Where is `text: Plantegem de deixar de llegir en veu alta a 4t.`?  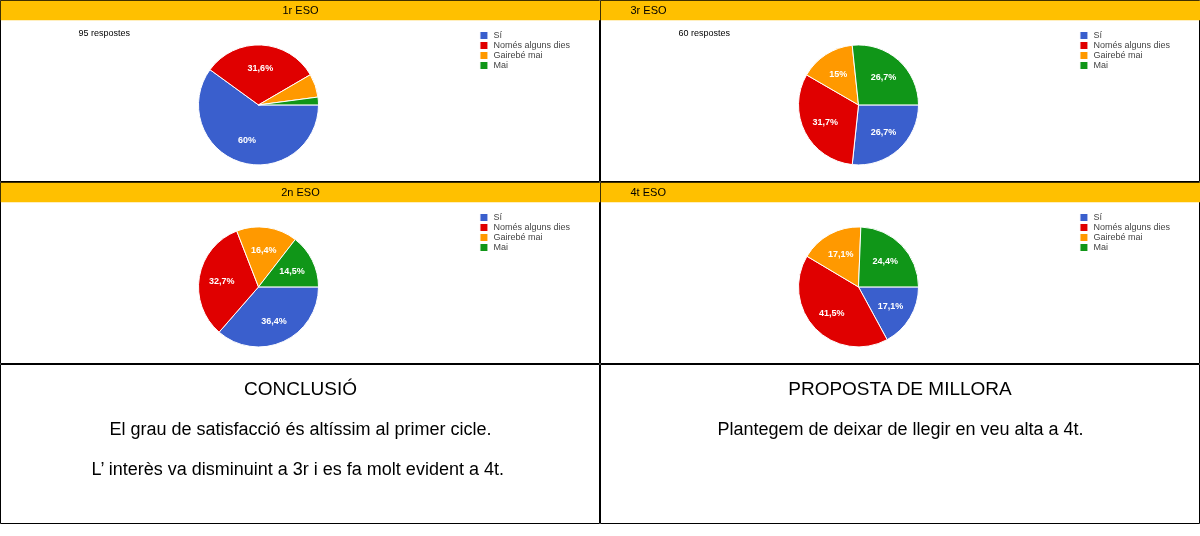
text: Plantegem de deixar de llegir en veu alta a 4t. is located at coordinates (900, 428).